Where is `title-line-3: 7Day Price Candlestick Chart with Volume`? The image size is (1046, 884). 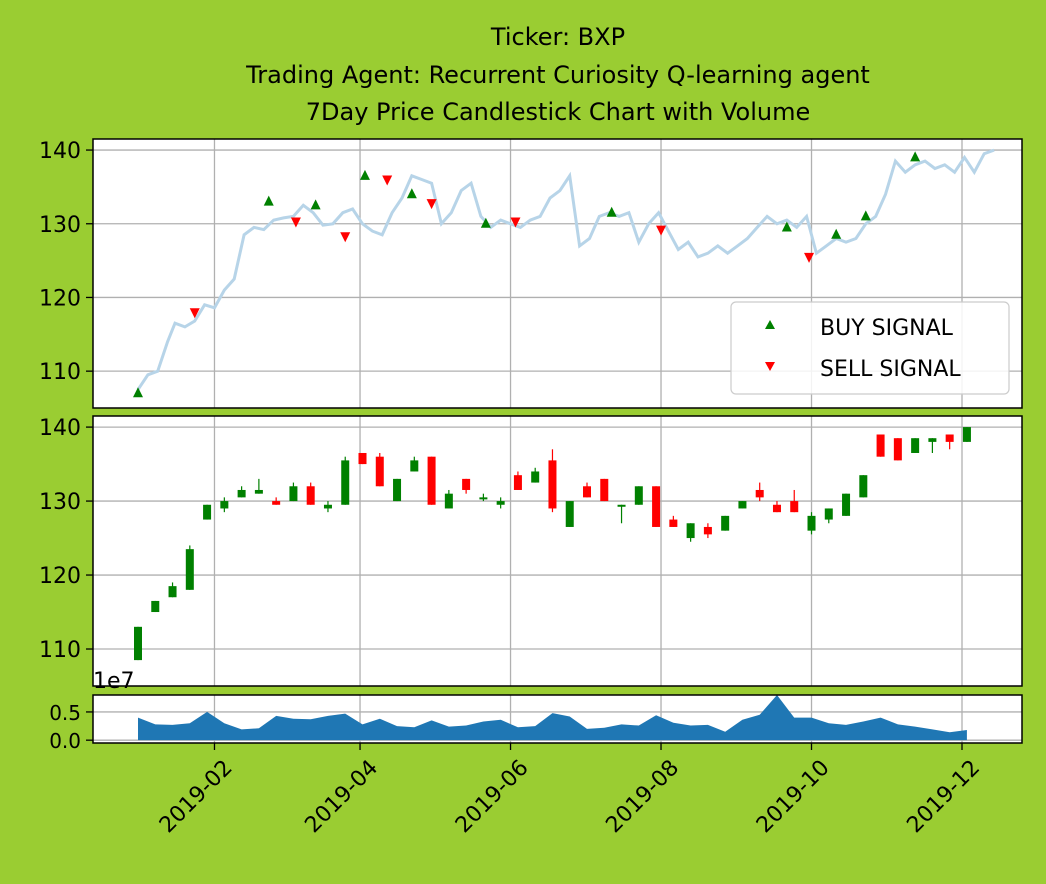
title-line-3: 7Day Price Candlestick Chart with Volume is located at coordinates (558, 112).